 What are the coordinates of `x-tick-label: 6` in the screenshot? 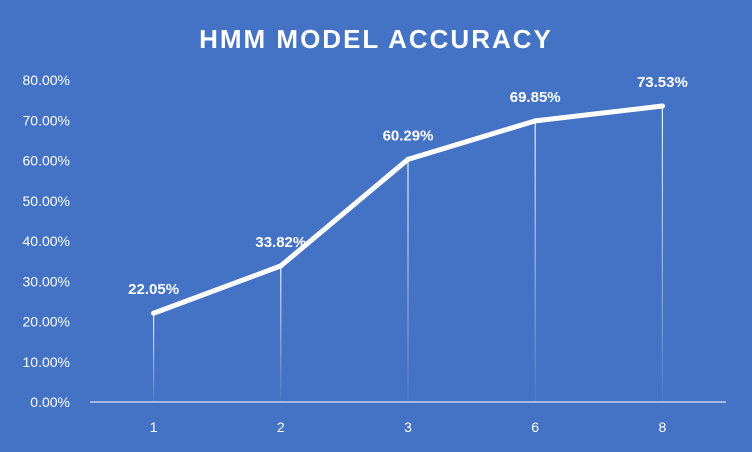 It's located at (535, 427).